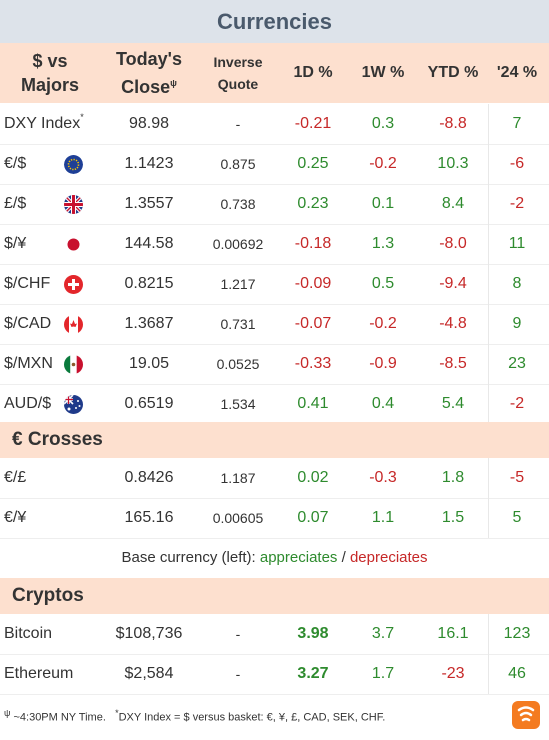  Describe the element at coordinates (57, 439) in the screenshot. I see `section-crosses-title: € Crosses` at that location.